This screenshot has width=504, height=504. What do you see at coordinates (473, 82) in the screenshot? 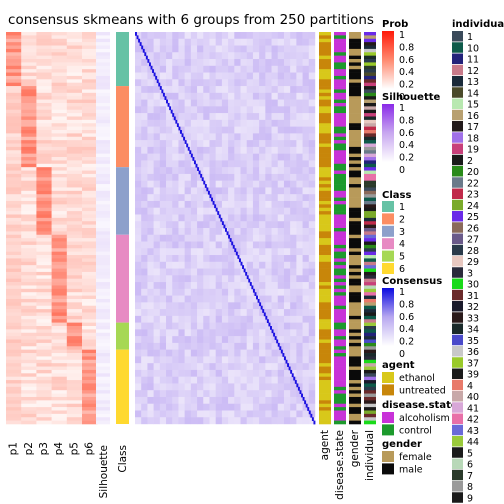
I see `individual-legend-label: 13` at bounding box center [473, 82].